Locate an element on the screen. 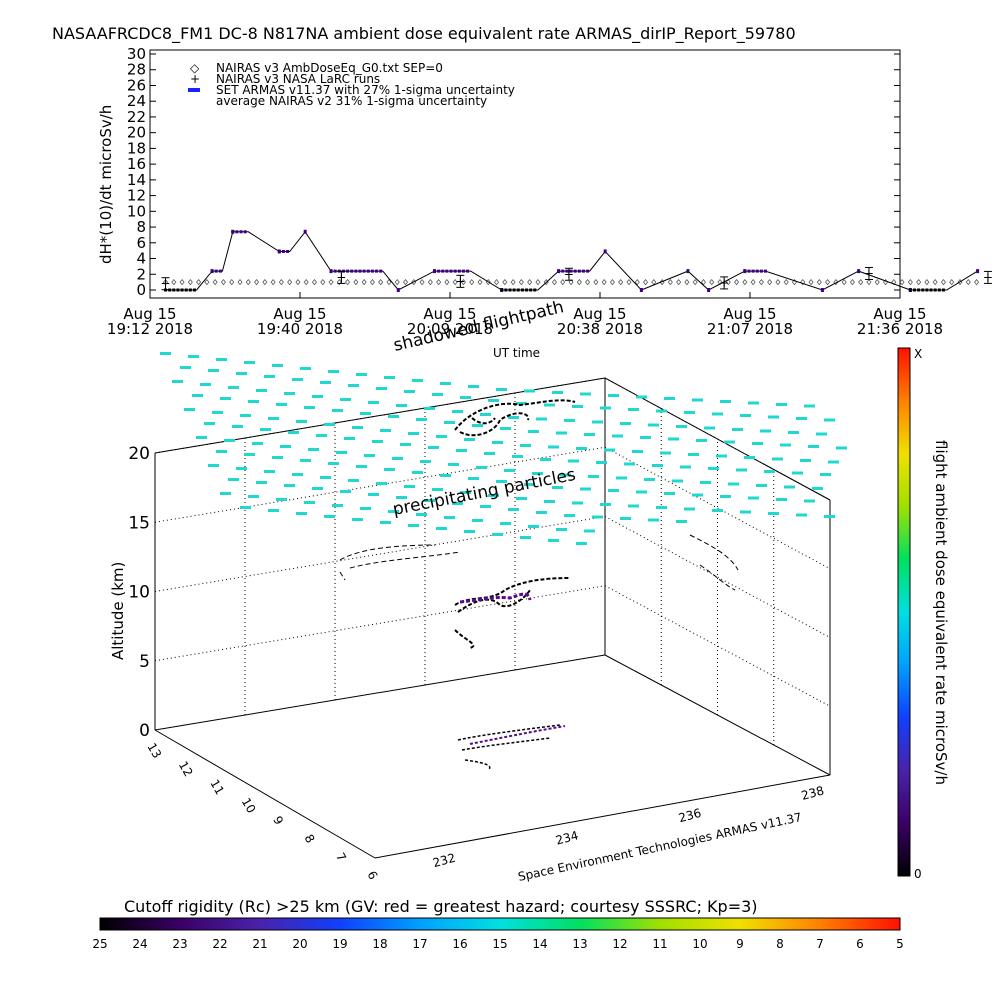 The height and width of the screenshot is (1000, 1000). y-floor-tick-label: 8 is located at coordinates (310, 839).